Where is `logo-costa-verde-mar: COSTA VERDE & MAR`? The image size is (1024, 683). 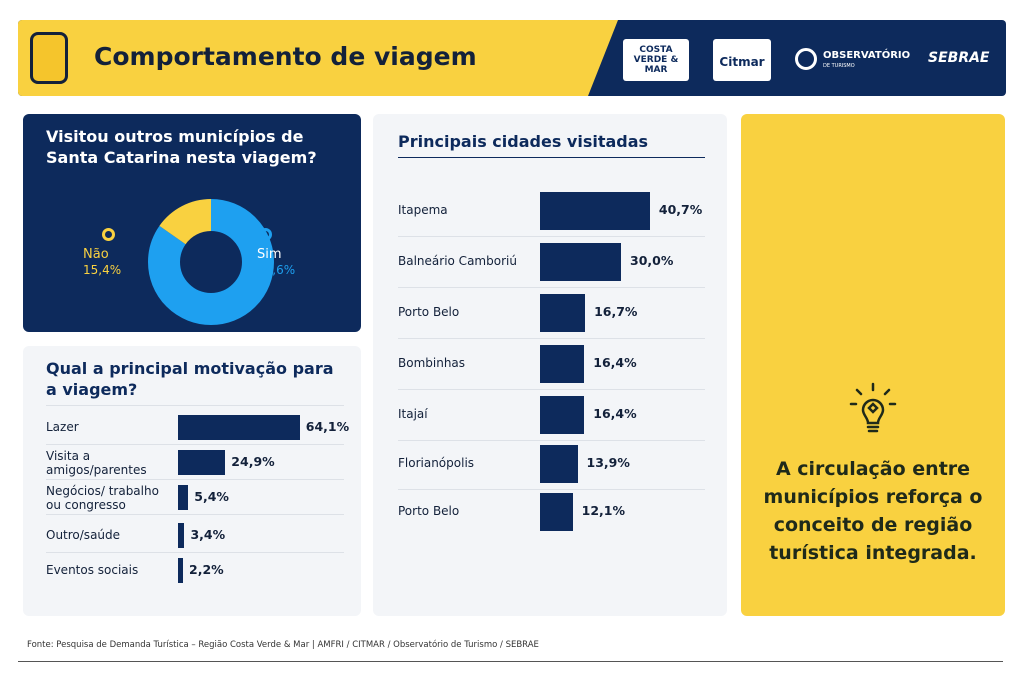
logo-costa-verde-mar: COSTA VERDE & MAR is located at coordinates (656, 60).